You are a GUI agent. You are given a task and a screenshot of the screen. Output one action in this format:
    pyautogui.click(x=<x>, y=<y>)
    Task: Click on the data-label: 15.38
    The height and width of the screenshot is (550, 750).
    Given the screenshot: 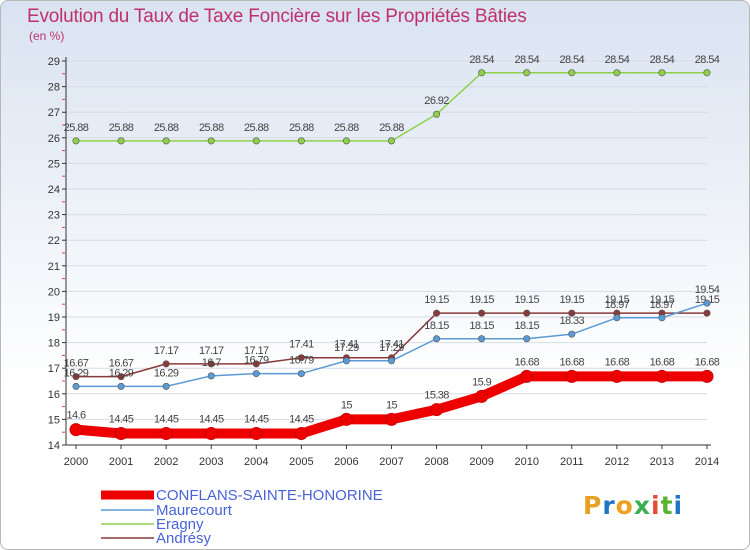 What is the action you would take?
    pyautogui.click(x=436, y=396)
    